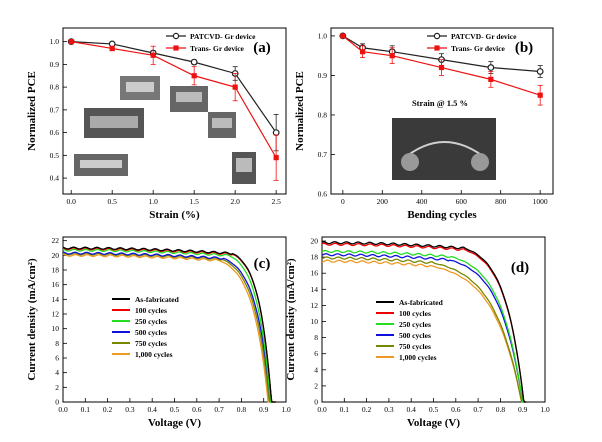  I want to click on x-tick-label: 2.5, so click(276, 201).